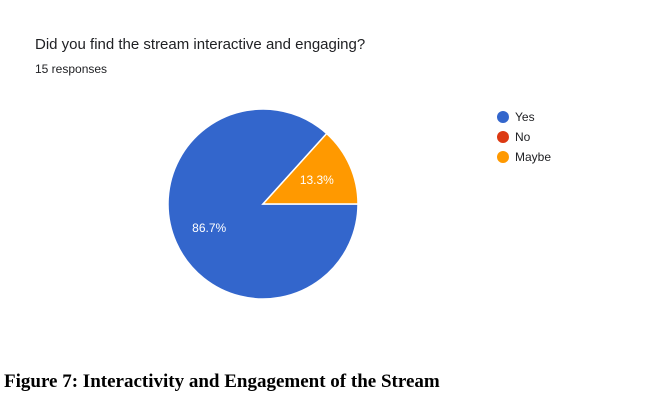 This screenshot has width=656, height=408. What do you see at coordinates (310, 168) in the screenshot?
I see `pie-slice-maybe` at bounding box center [310, 168].